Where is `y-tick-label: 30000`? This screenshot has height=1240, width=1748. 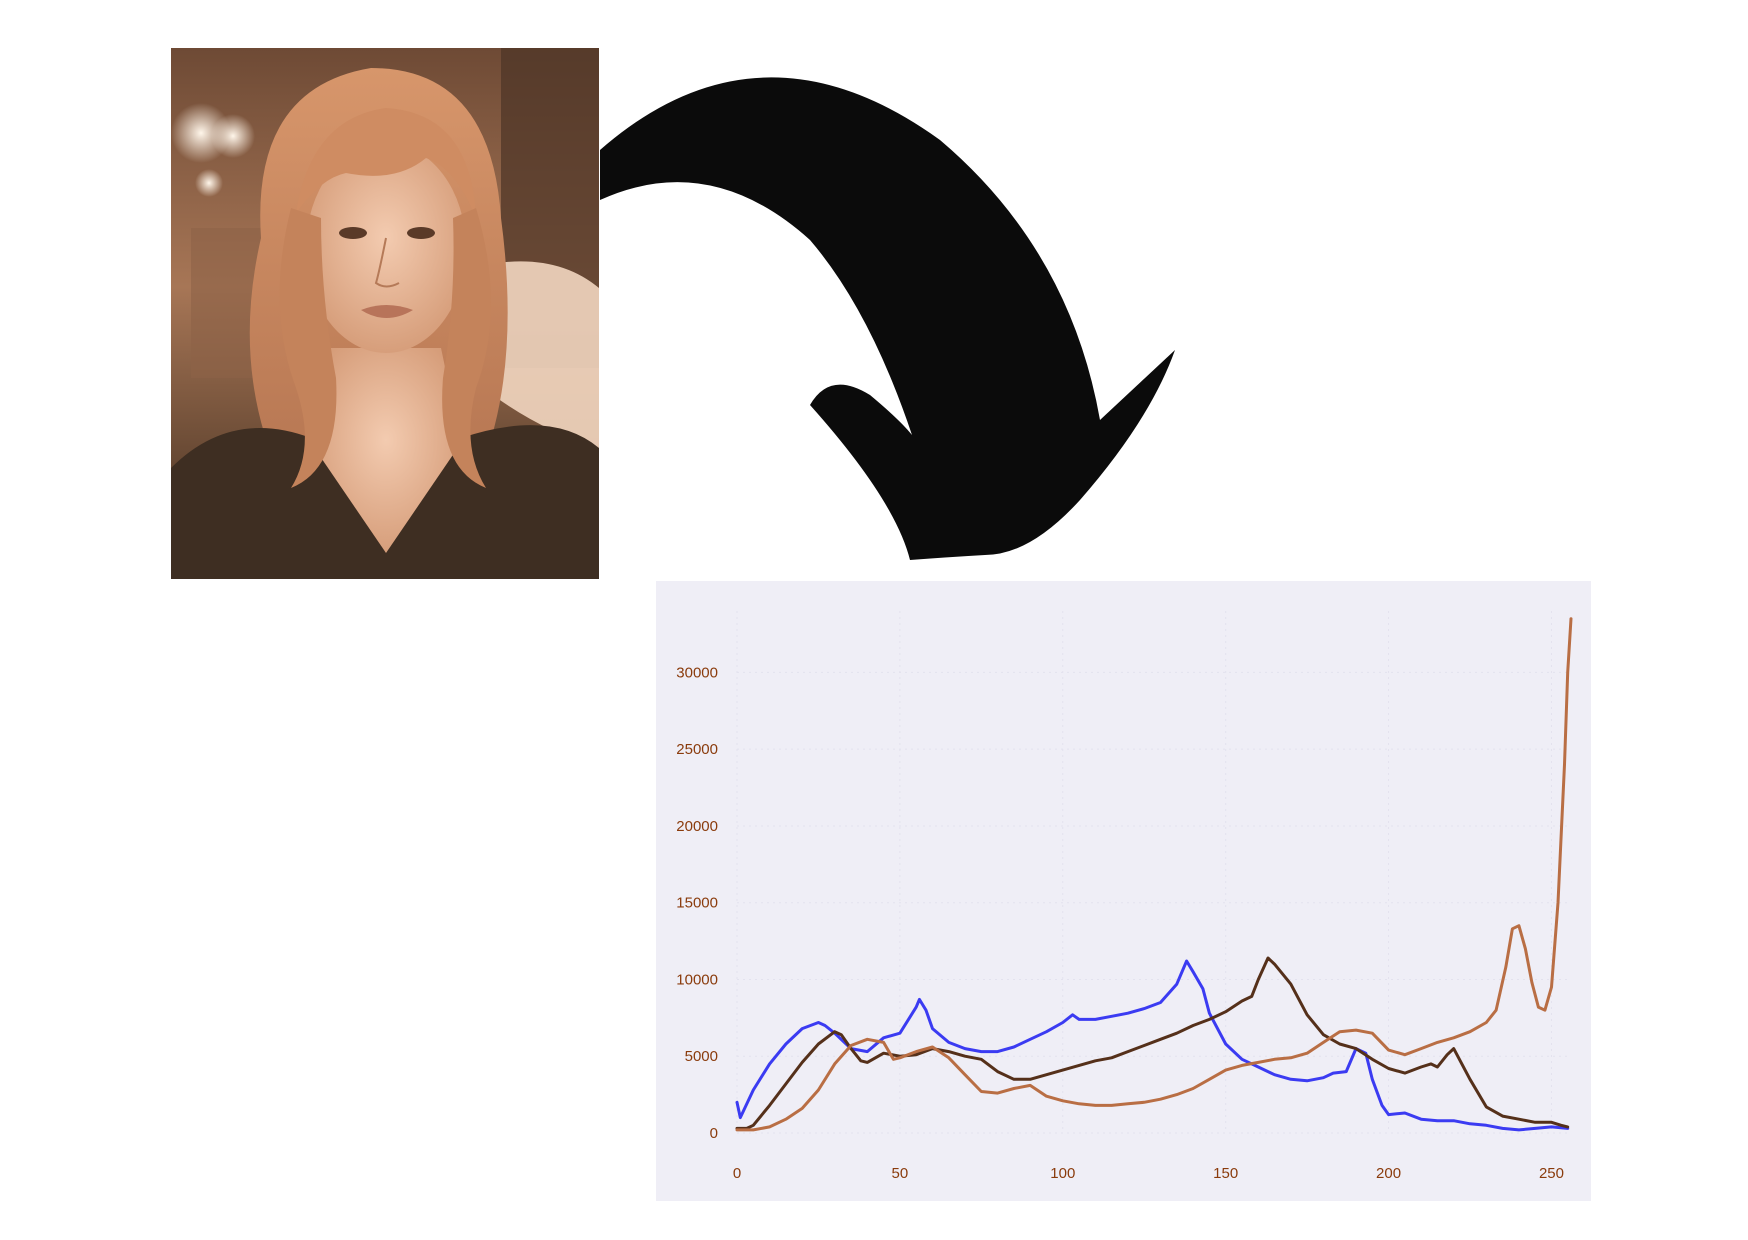 y-tick-label: 30000 is located at coordinates (697, 672).